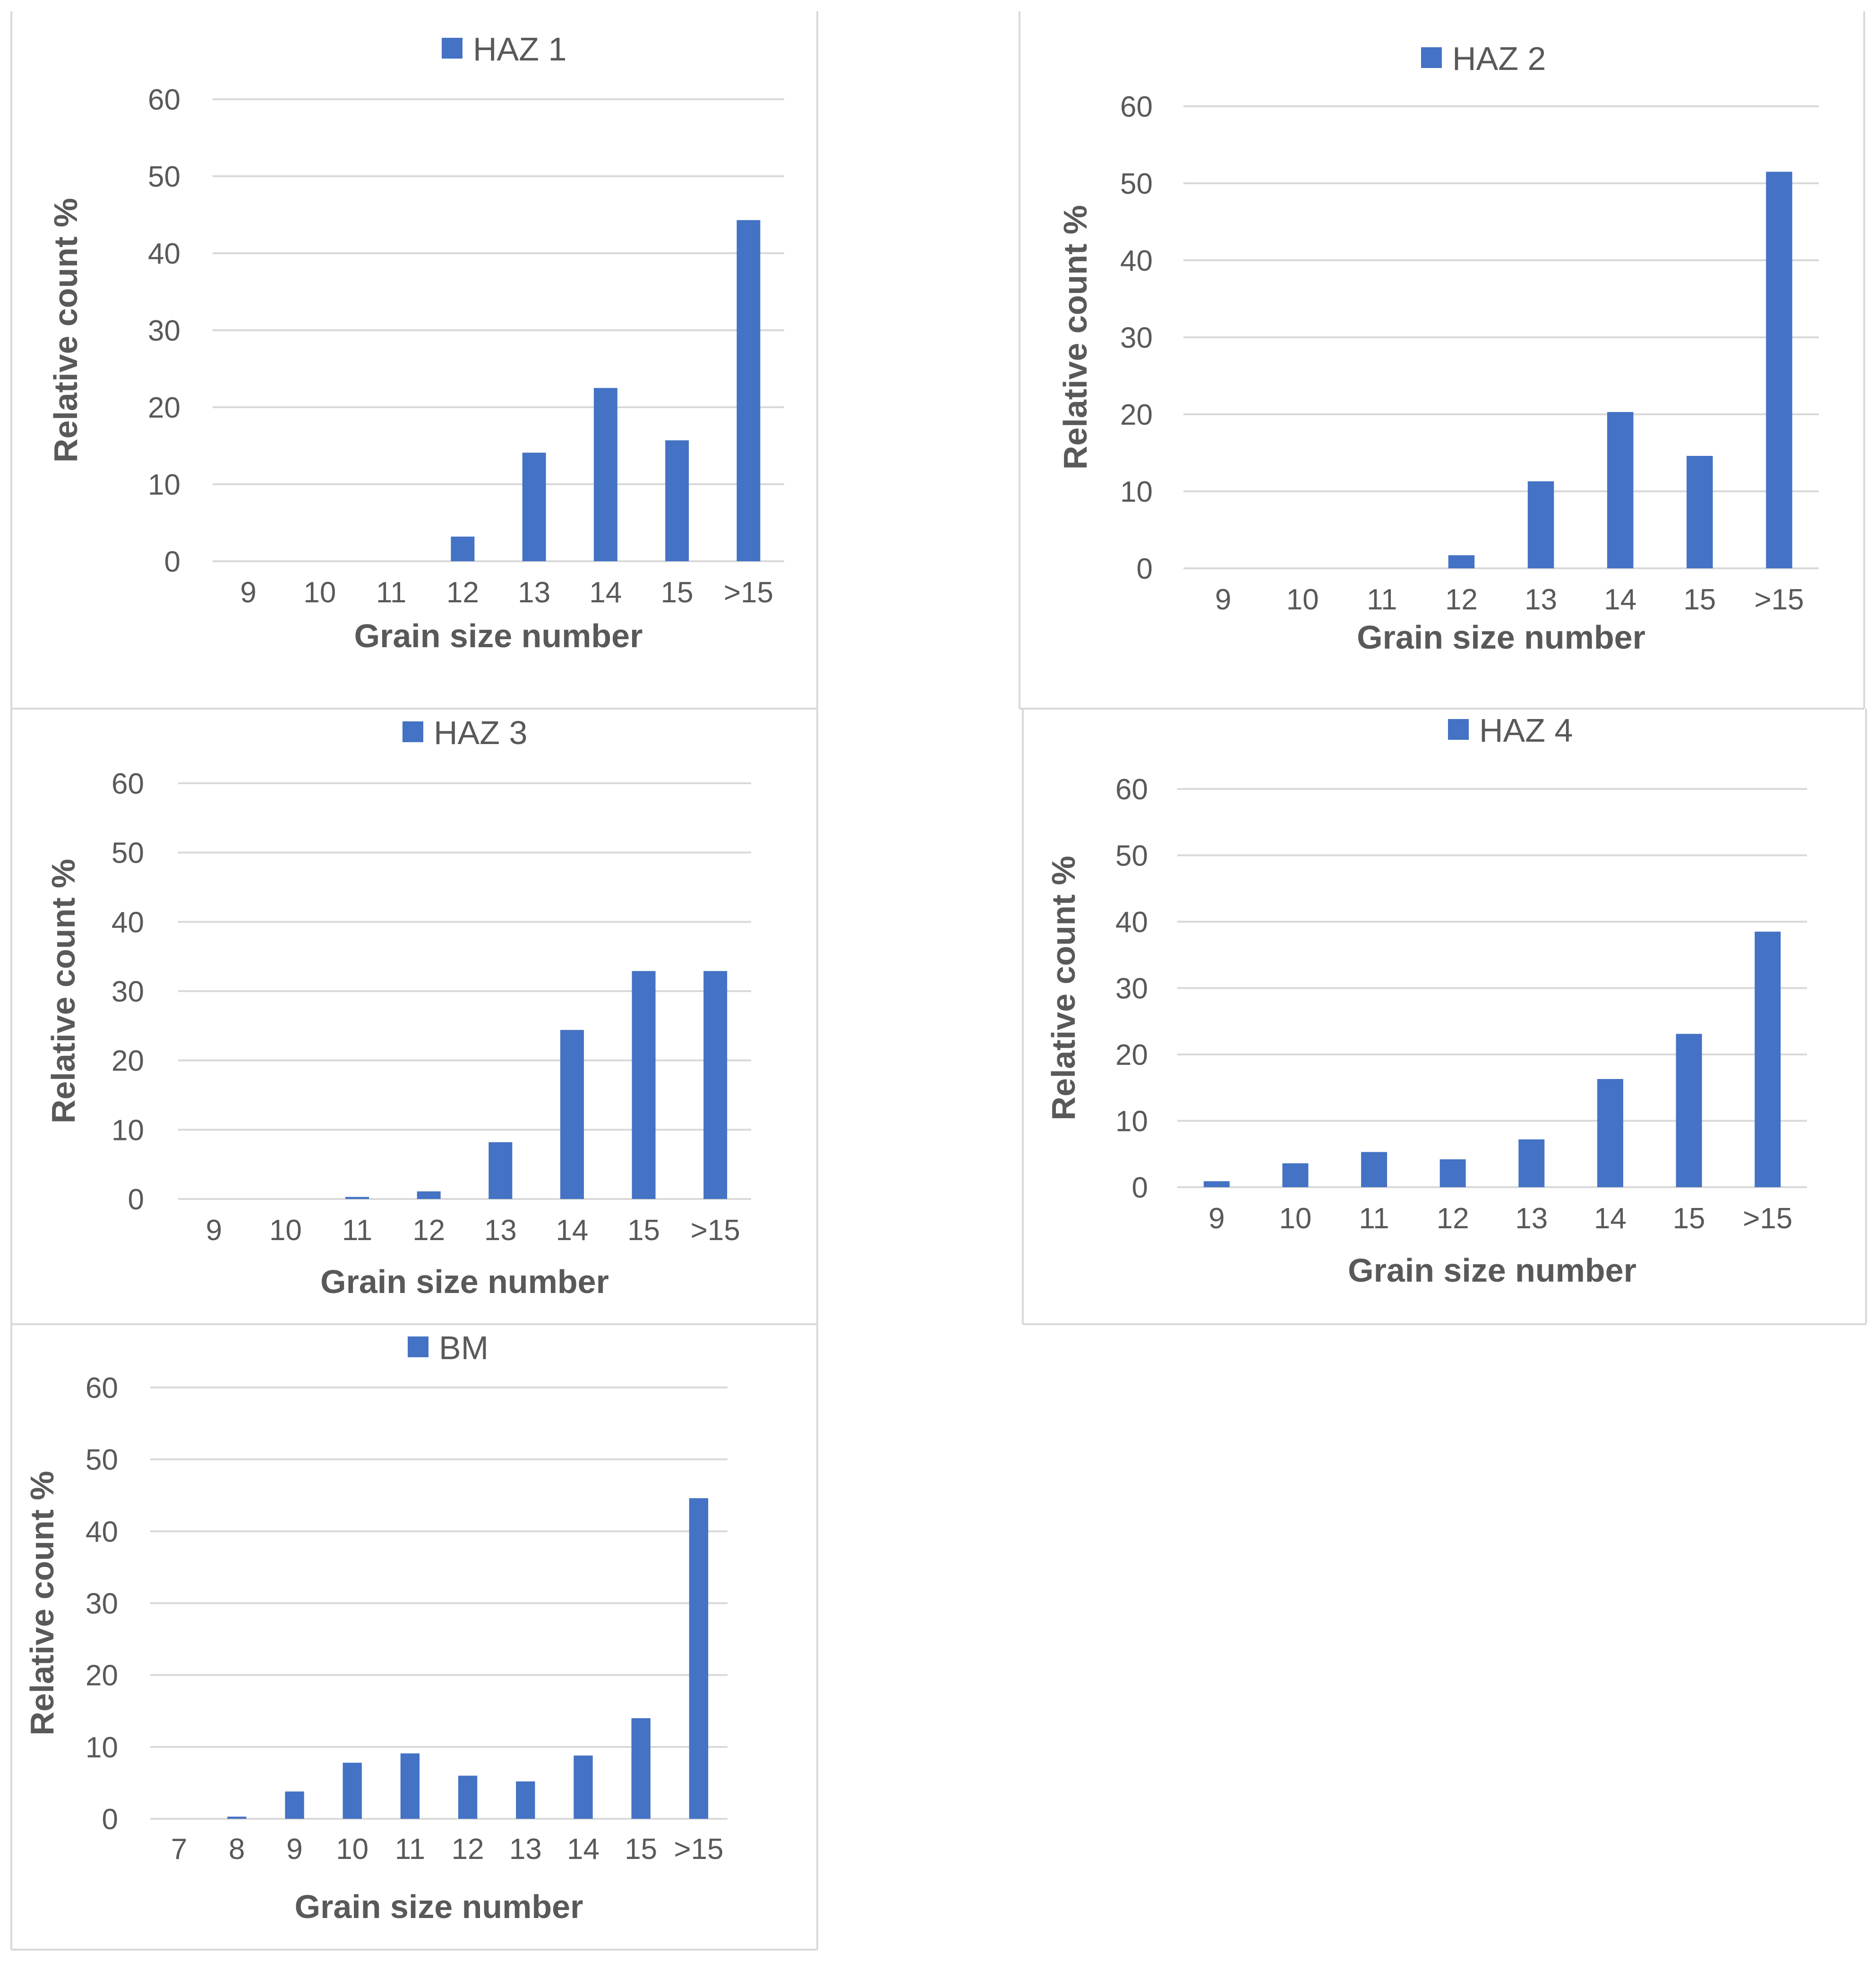 Image resolution: width=1876 pixels, height=1961 pixels. Describe the element at coordinates (480, 732) in the screenshot. I see `legend-label: HAZ 3` at that location.